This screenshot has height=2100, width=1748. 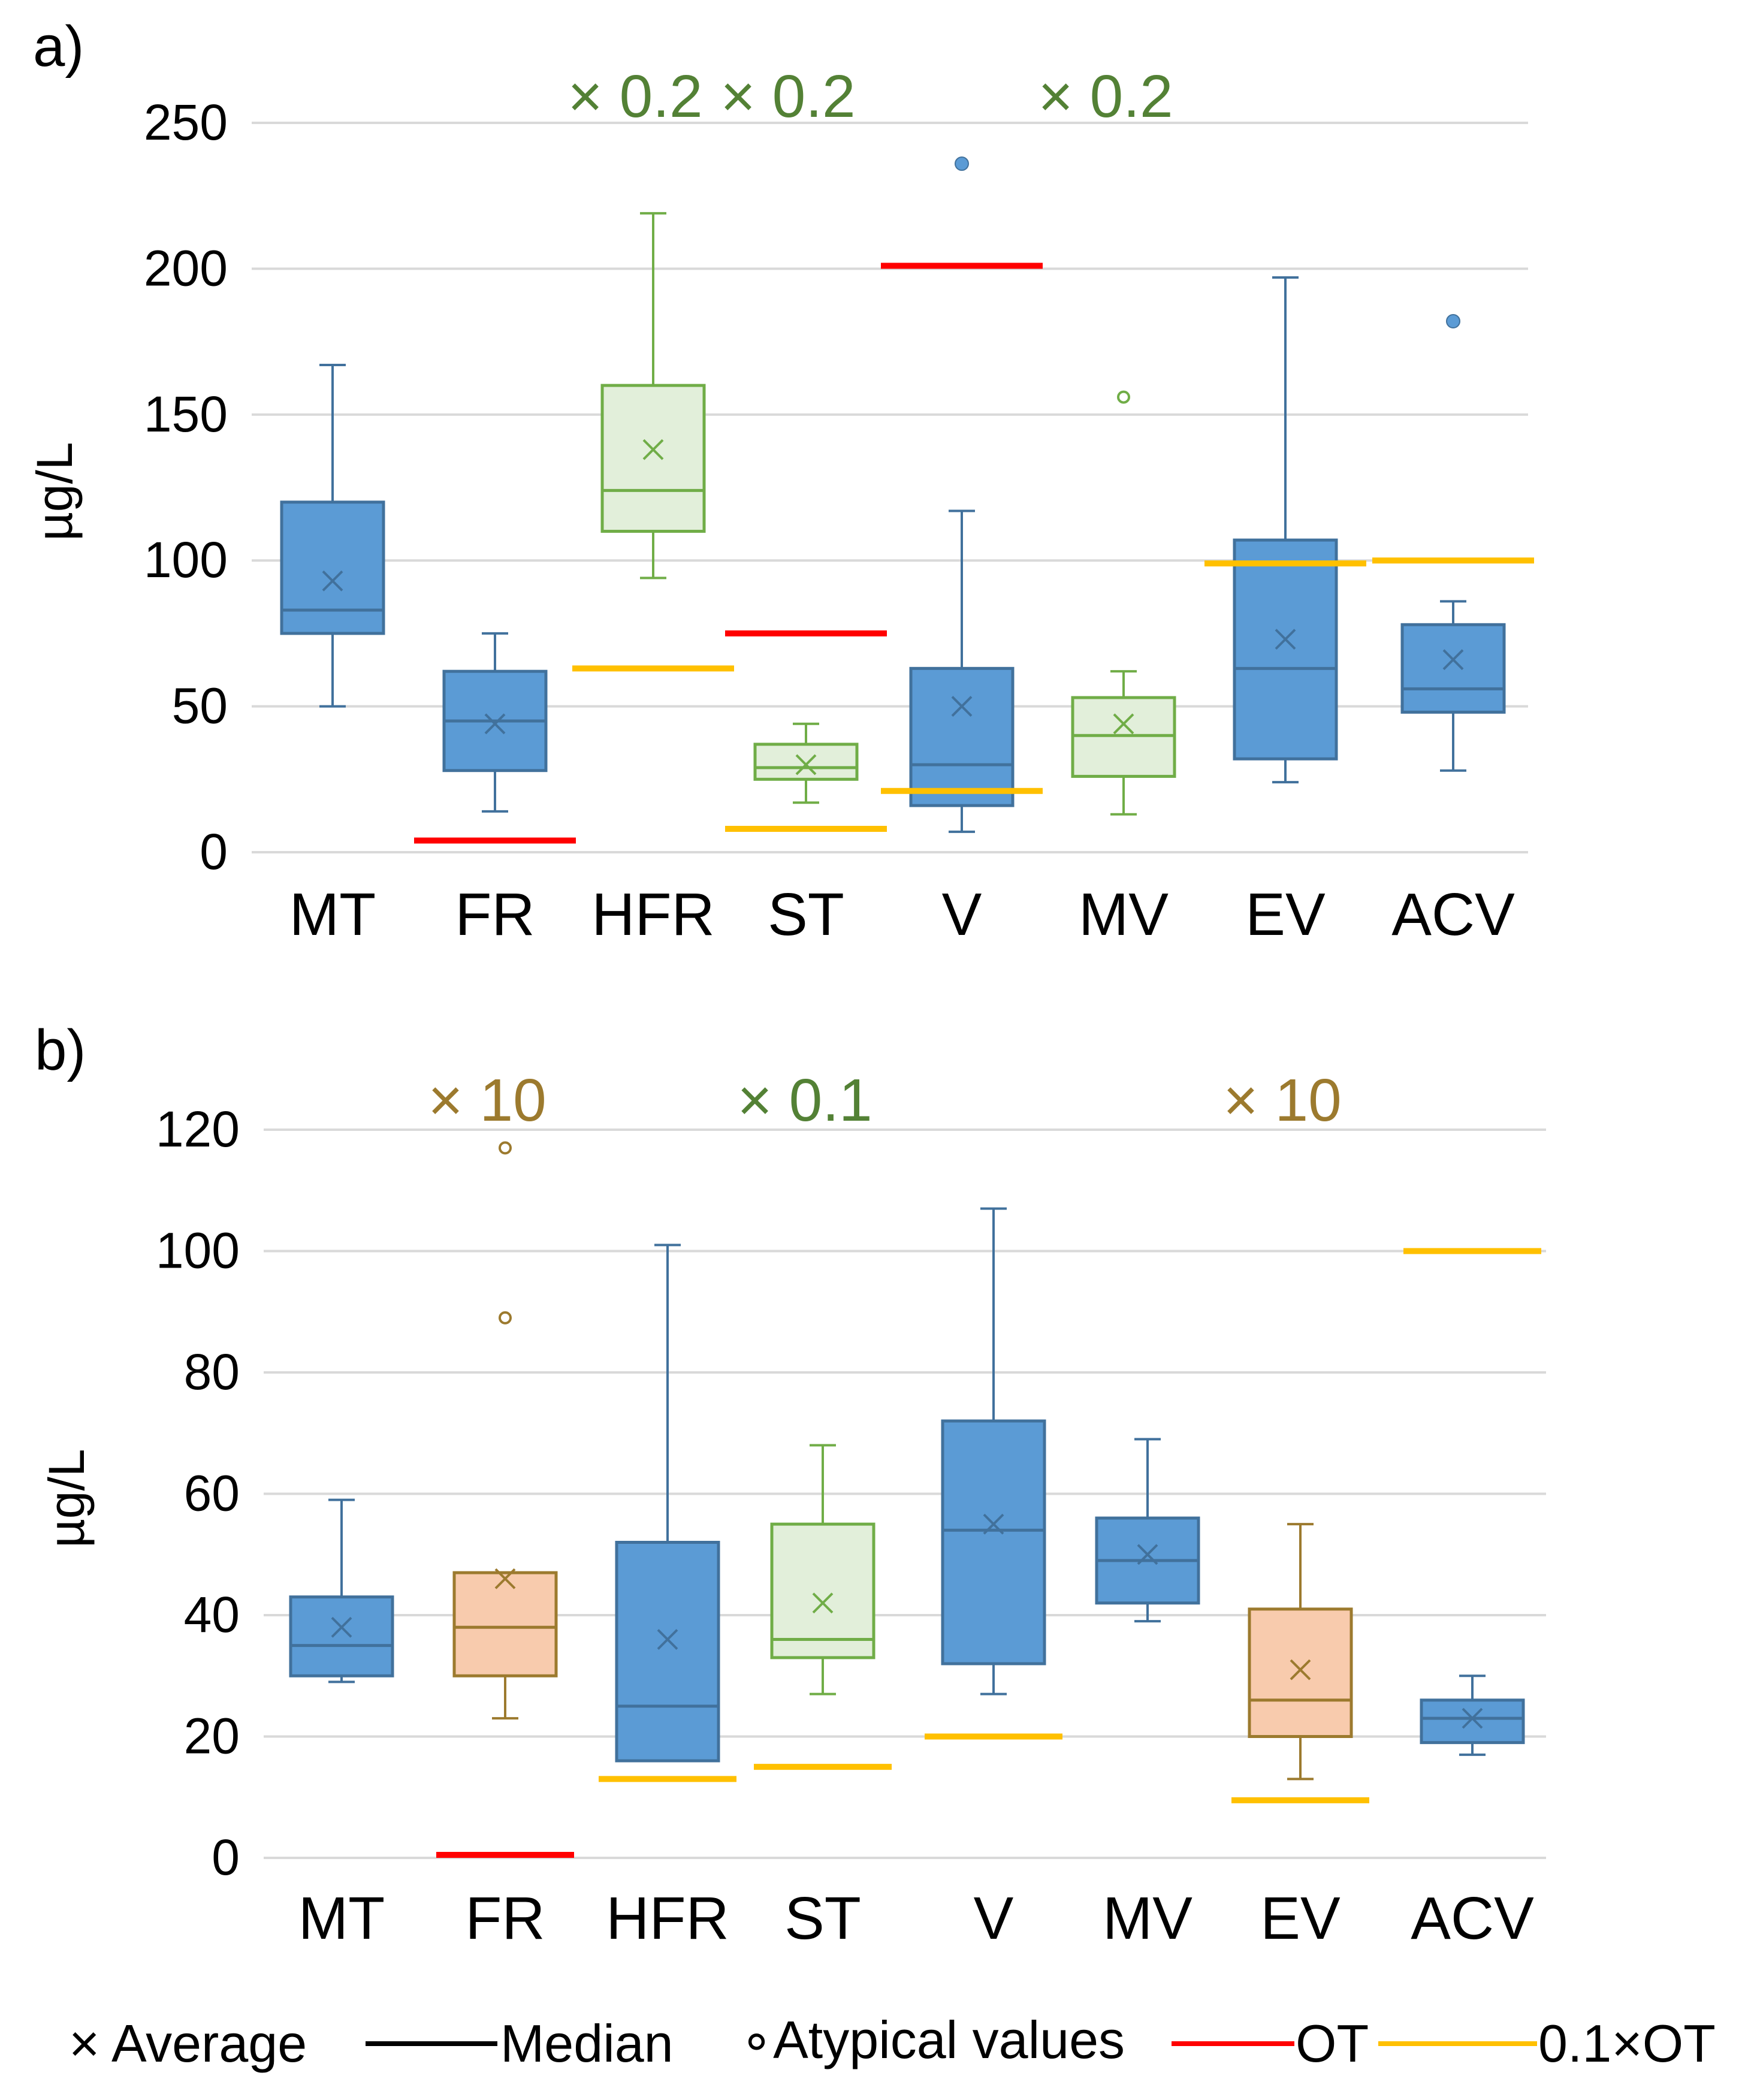 What do you see at coordinates (212, 1614) in the screenshot?
I see `y-tick-label: 40` at bounding box center [212, 1614].